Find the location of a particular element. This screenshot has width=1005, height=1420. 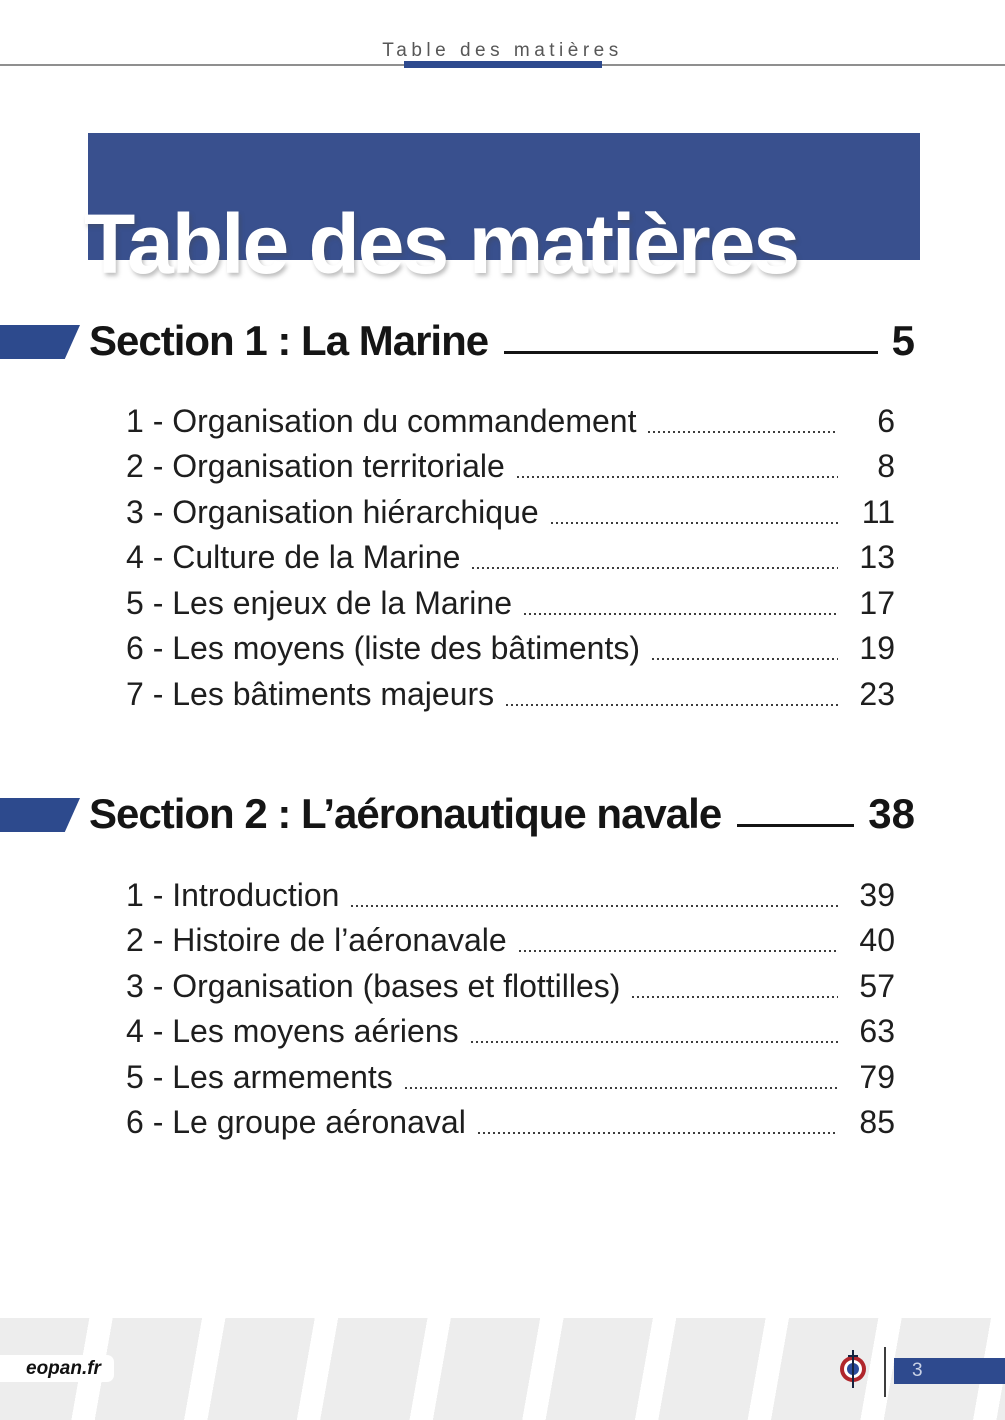

page-number: 3 is located at coordinates (917, 1370).